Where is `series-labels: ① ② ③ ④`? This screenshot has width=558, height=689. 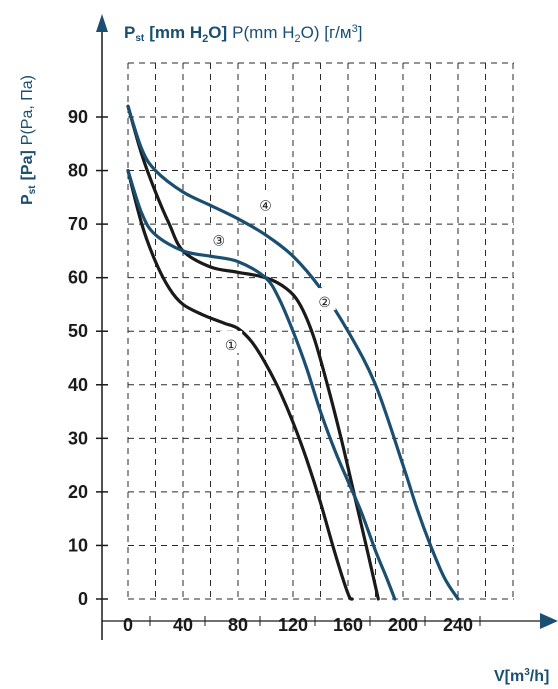 series-labels: ① ② ③ ④ is located at coordinates (271, 272).